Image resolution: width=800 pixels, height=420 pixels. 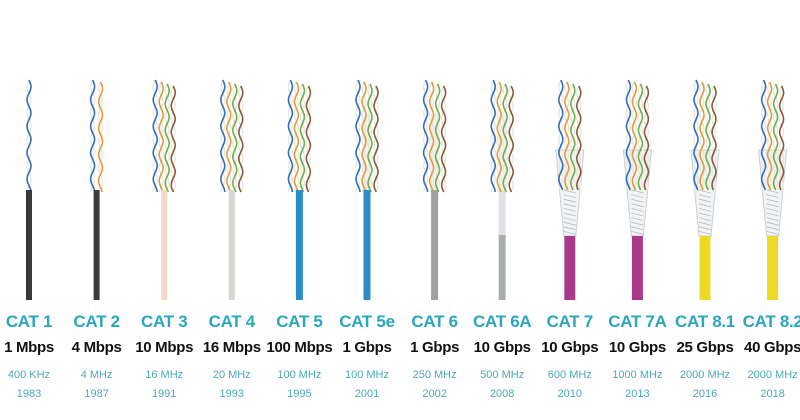 I want to click on cable-frequency: 500 MHz, so click(x=502, y=375).